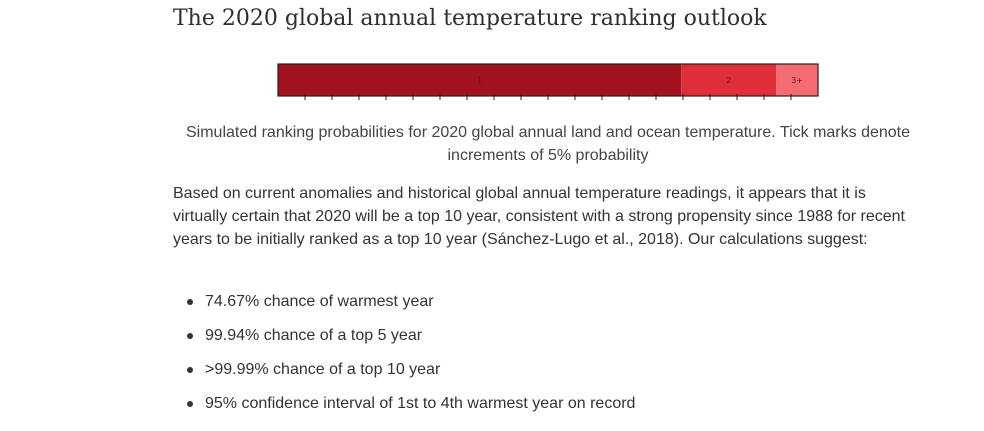  I want to click on list-item: >99.99% chance of a top 10 year, so click(404, 375).